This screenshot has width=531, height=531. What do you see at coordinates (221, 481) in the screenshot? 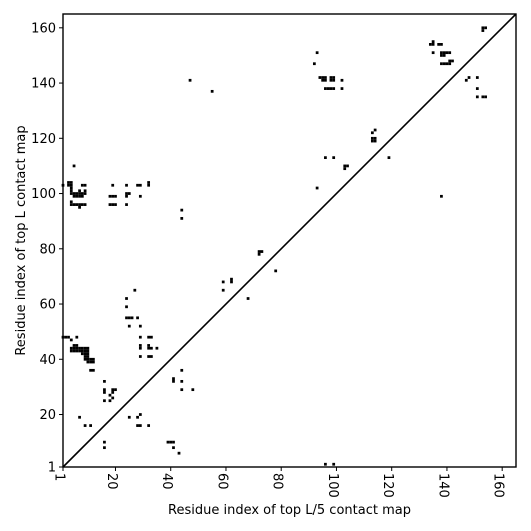
I see `x-tick-label: 60` at bounding box center [221, 481].